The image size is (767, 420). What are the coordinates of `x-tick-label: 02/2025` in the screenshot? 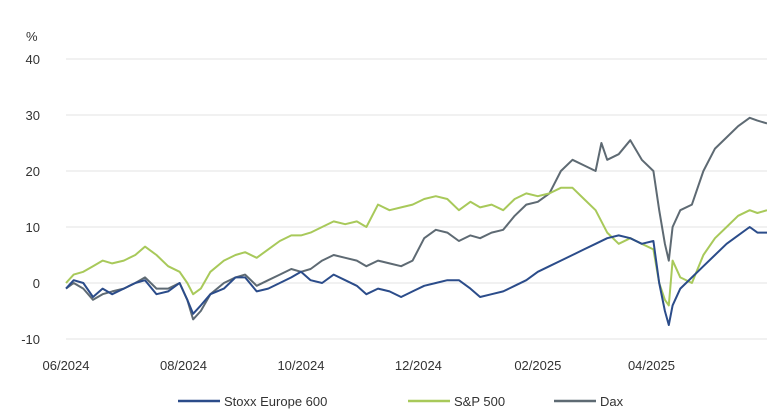 It's located at (537, 365).